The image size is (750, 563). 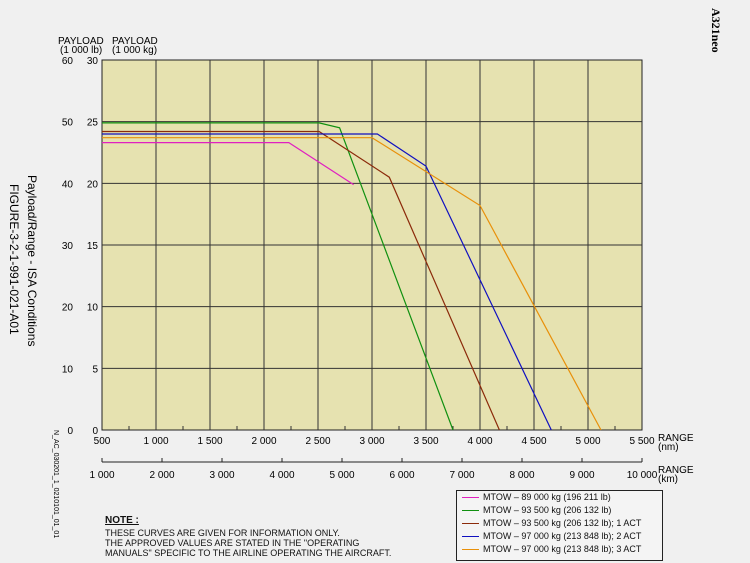 I want to click on y-tick-label-lb: 10, so click(x=68, y=369).